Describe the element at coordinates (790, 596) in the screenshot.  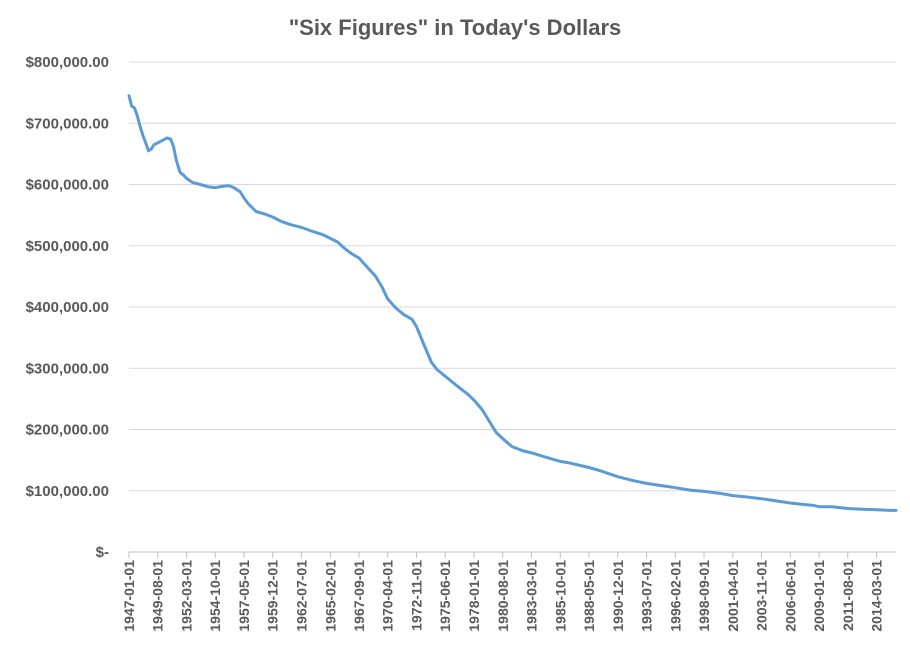
I see `x-tick-label: 2006-06-01` at that location.